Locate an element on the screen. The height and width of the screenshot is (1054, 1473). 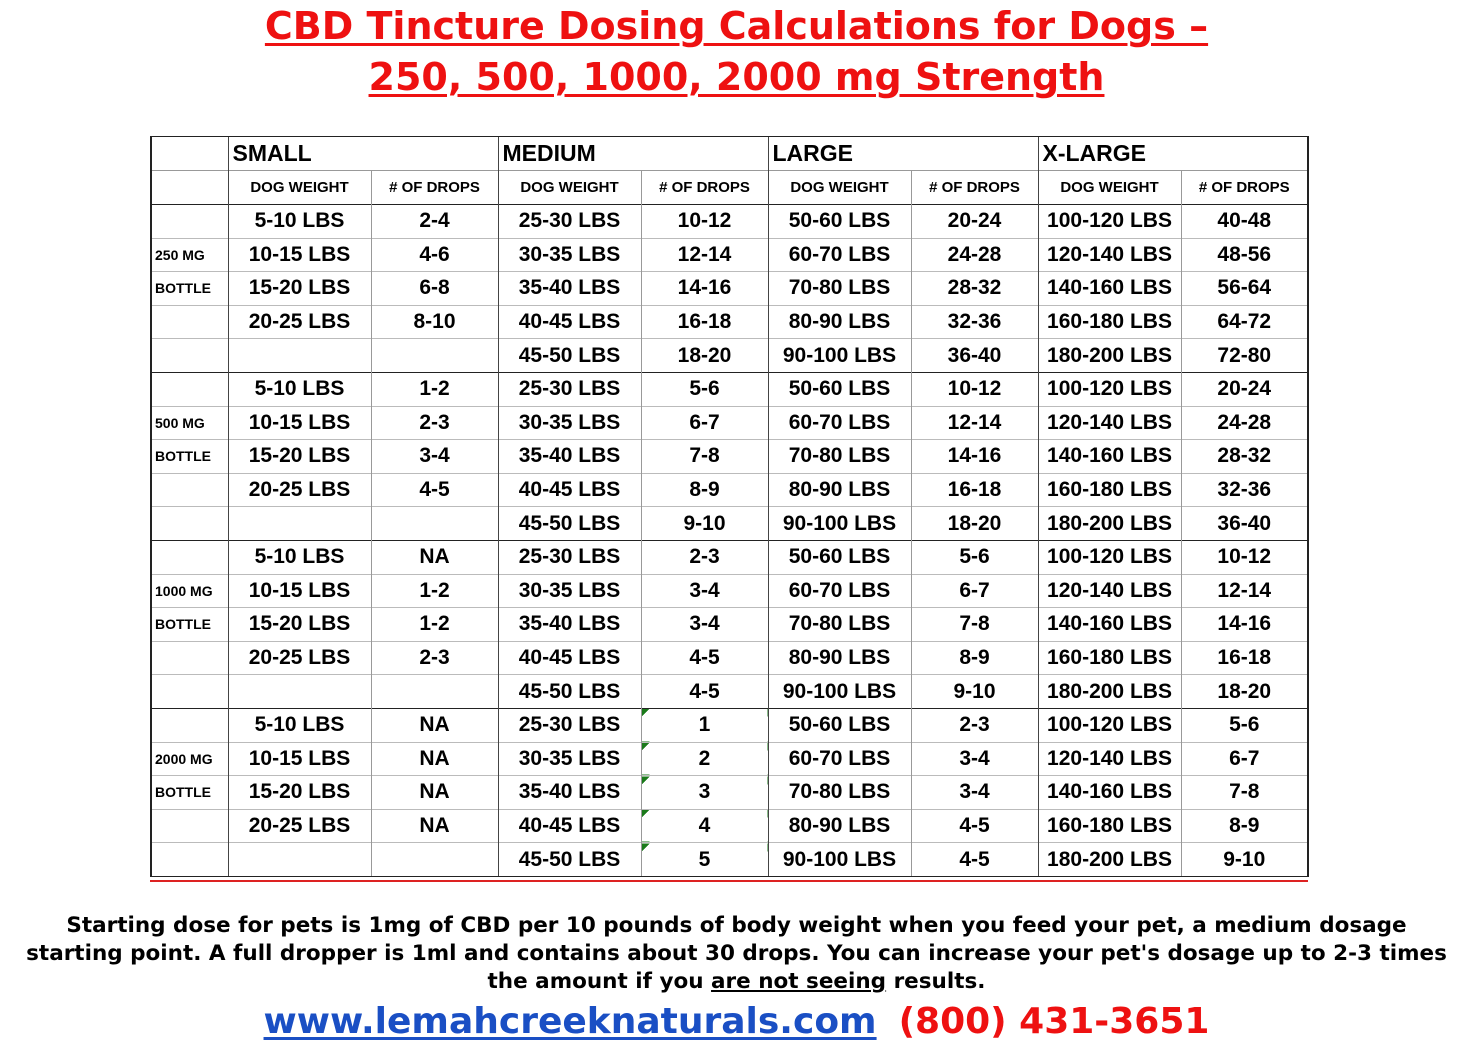
group-header: LARGE is located at coordinates (902, 153).